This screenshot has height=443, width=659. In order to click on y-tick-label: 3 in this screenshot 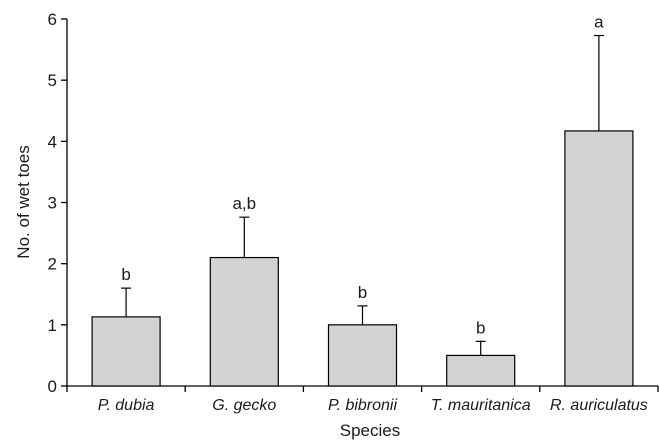, I will do `click(52, 203)`.